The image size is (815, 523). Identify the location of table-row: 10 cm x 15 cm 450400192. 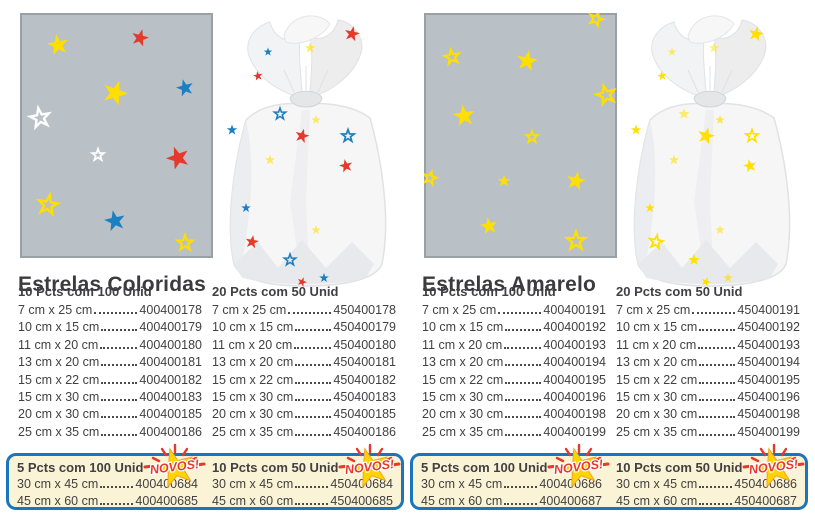
(708, 327).